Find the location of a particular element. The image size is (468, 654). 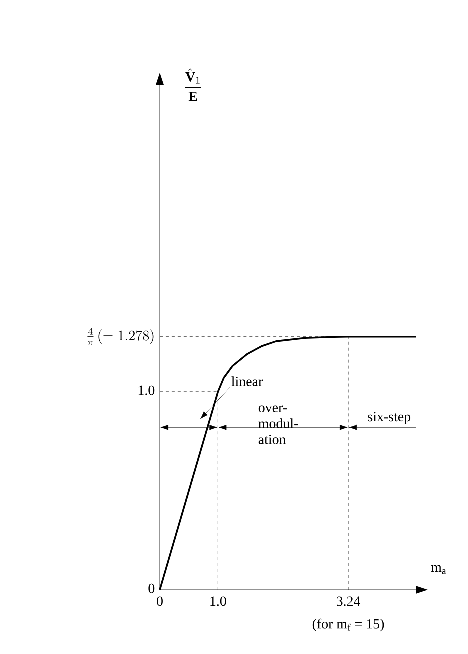

y-tick-label: 0 is located at coordinates (151, 589).